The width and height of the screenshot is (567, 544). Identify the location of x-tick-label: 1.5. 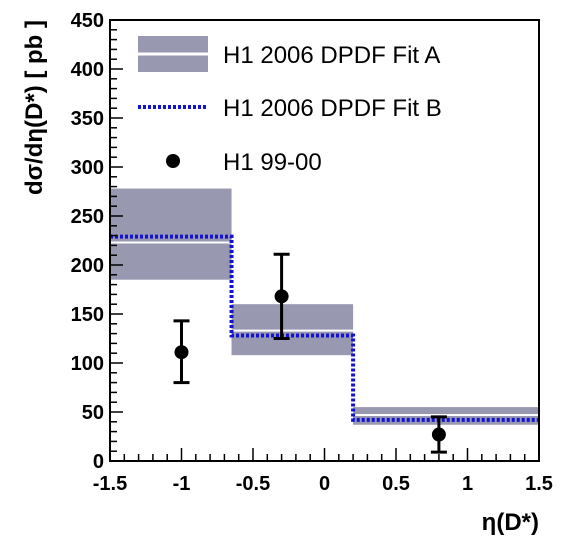
(539, 484).